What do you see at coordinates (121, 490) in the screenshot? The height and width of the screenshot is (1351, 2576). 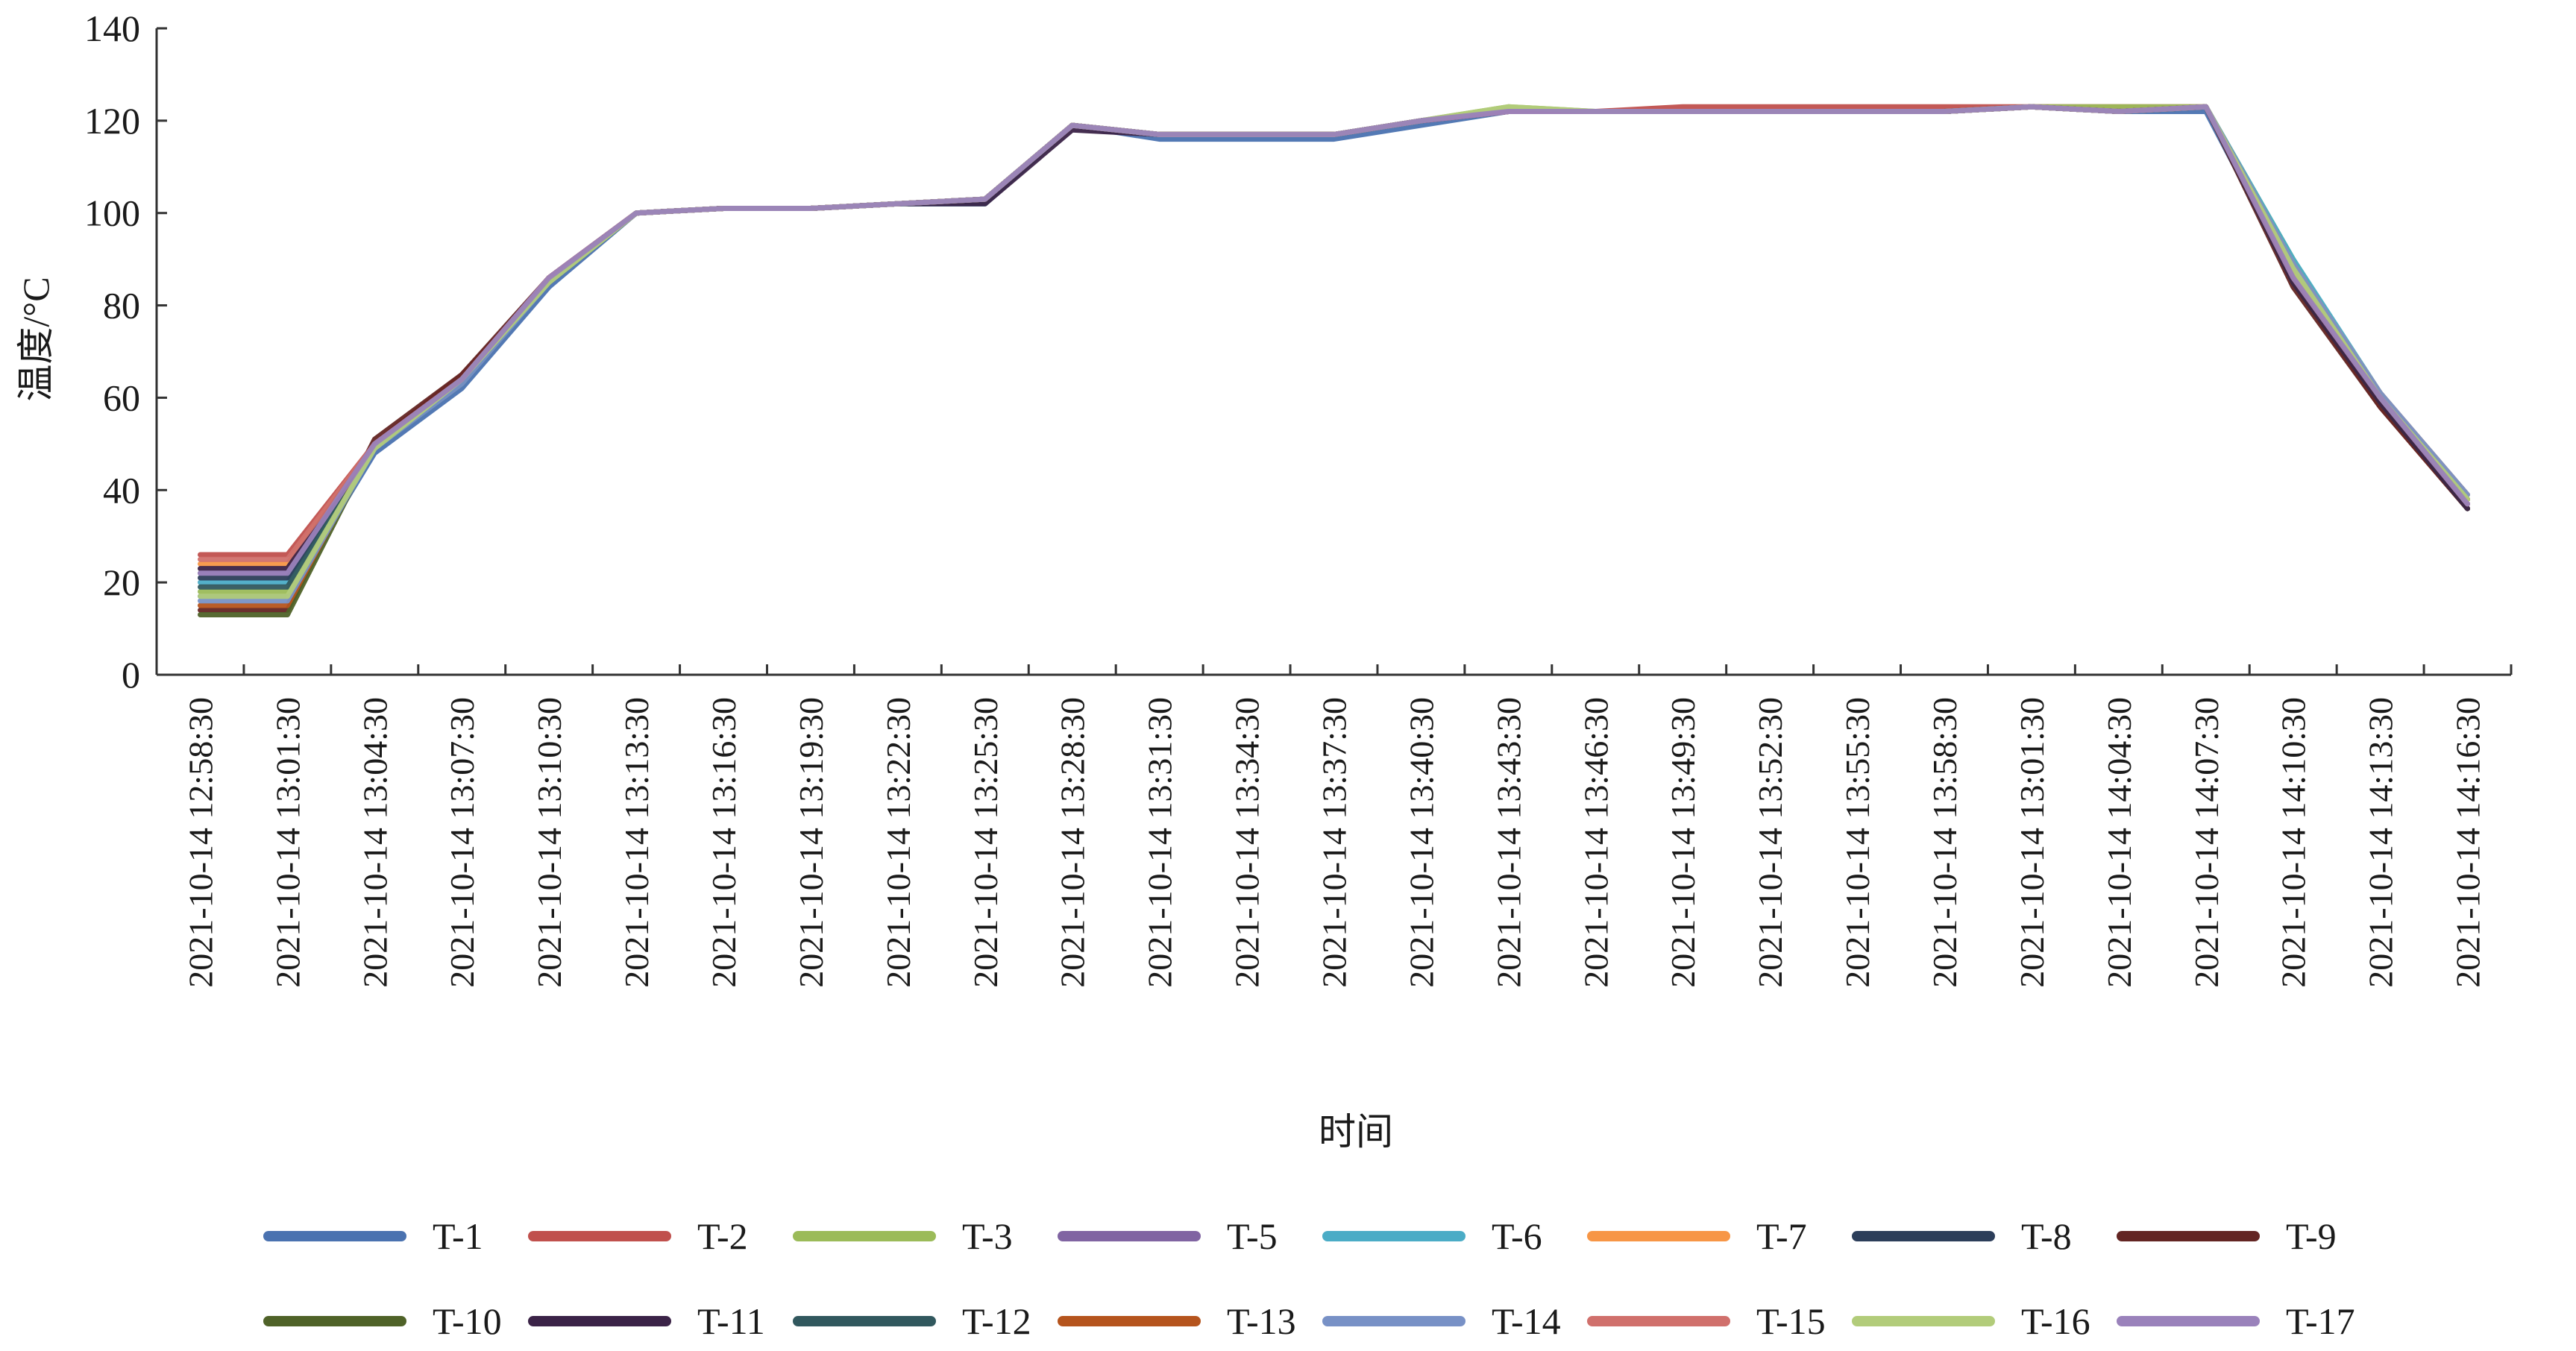 I see `y-tick-label: 40` at bounding box center [121, 490].